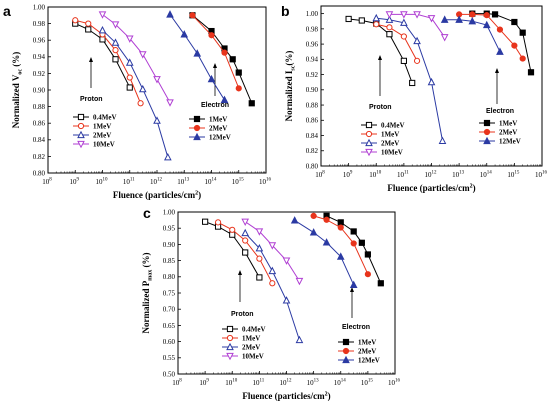  Describe the element at coordinates (356, 309) in the screenshot. I see `annotation-electron: Electron` at that location.